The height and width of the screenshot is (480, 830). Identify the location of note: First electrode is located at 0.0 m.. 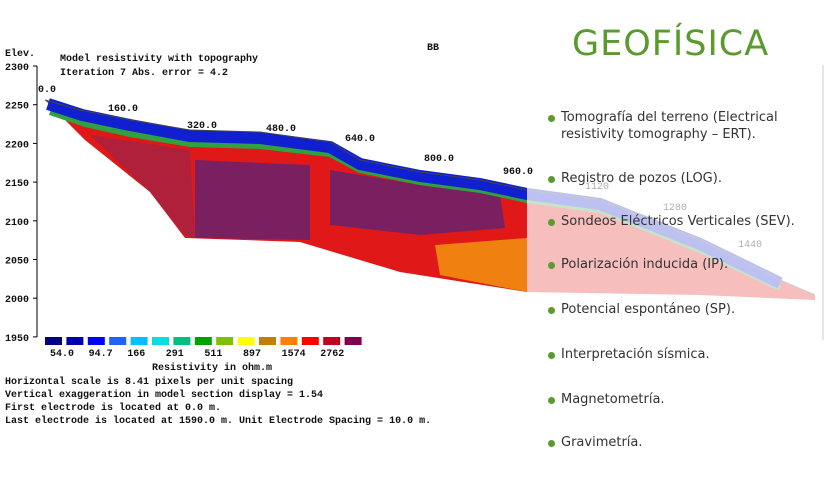
(113, 408).